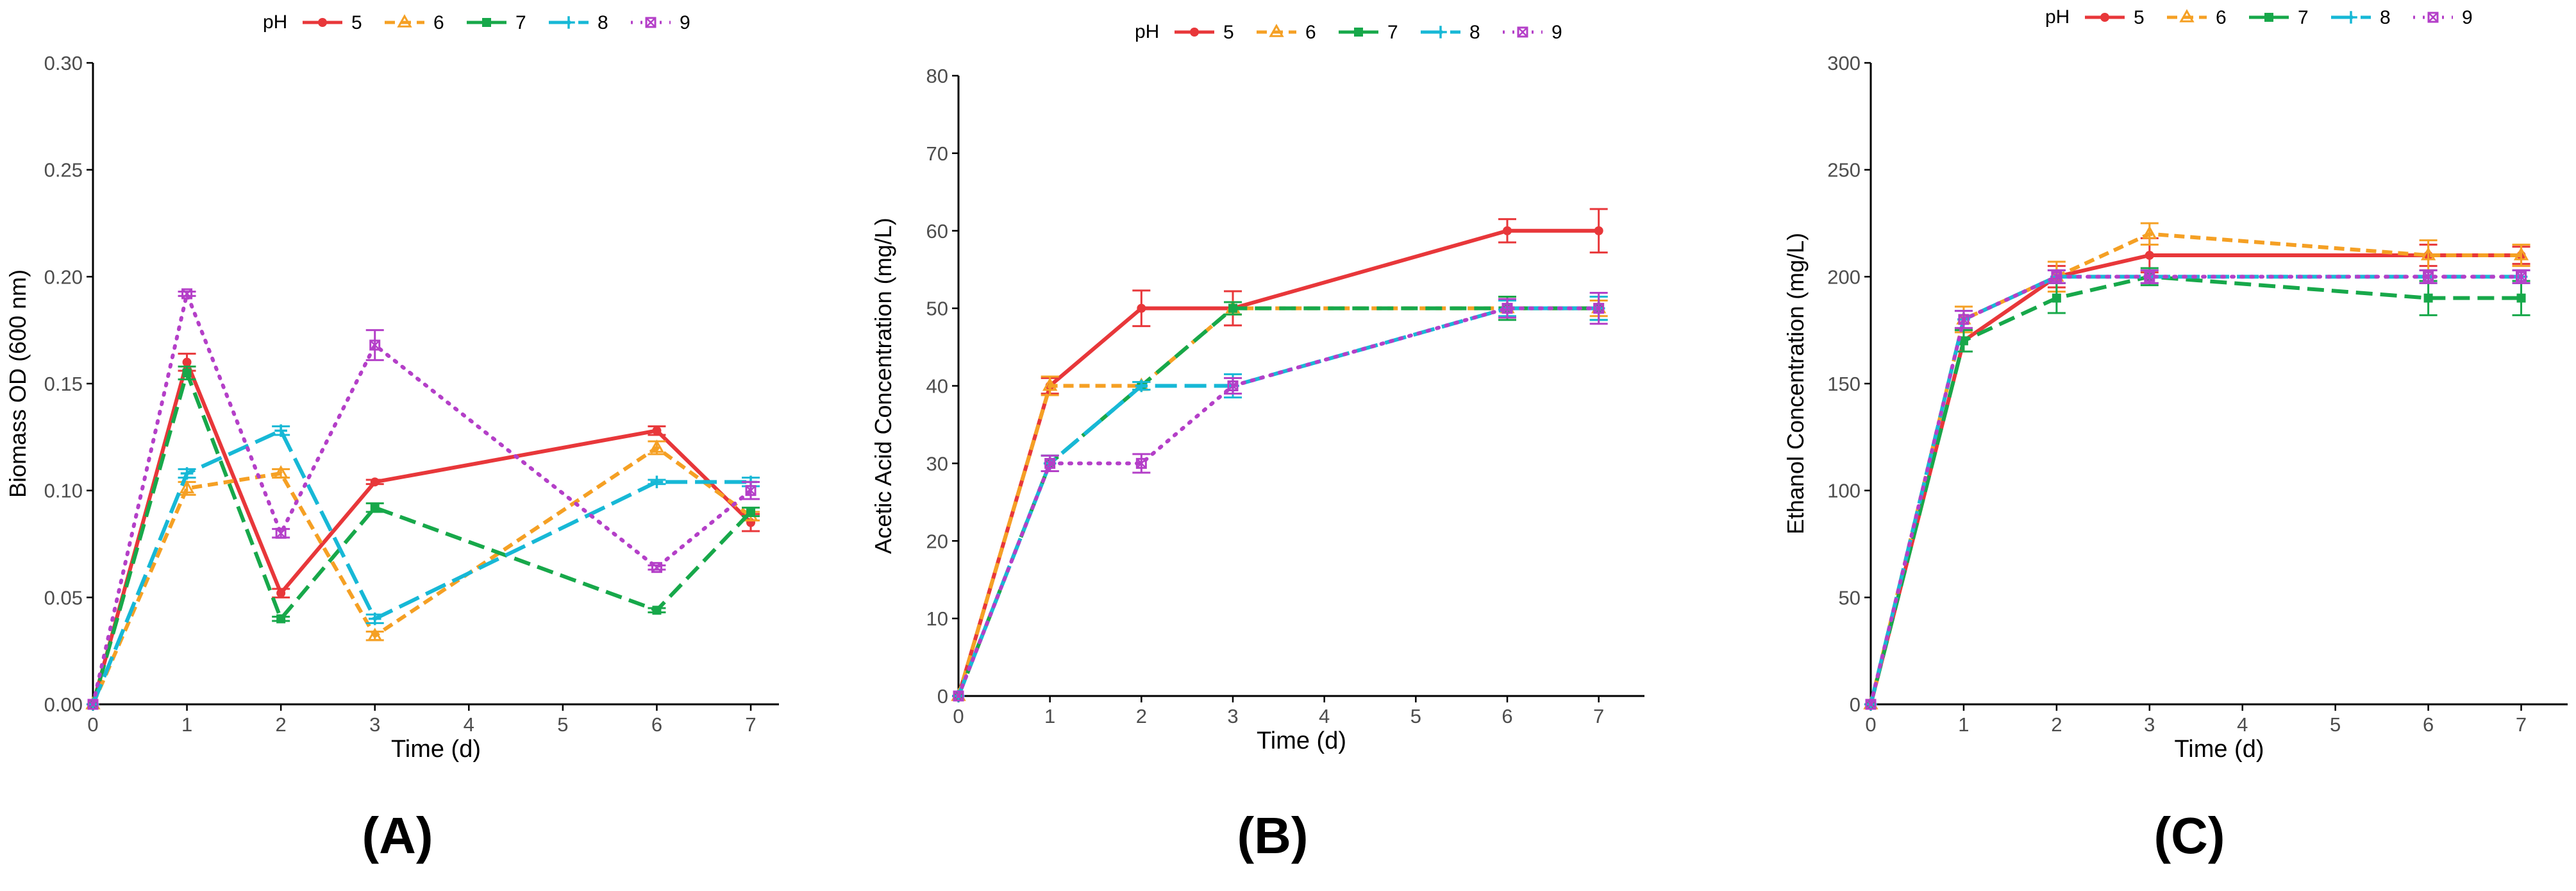 This screenshot has width=2576, height=891. Describe the element at coordinates (937, 386) in the screenshot. I see `y-tick-label: 40` at that location.